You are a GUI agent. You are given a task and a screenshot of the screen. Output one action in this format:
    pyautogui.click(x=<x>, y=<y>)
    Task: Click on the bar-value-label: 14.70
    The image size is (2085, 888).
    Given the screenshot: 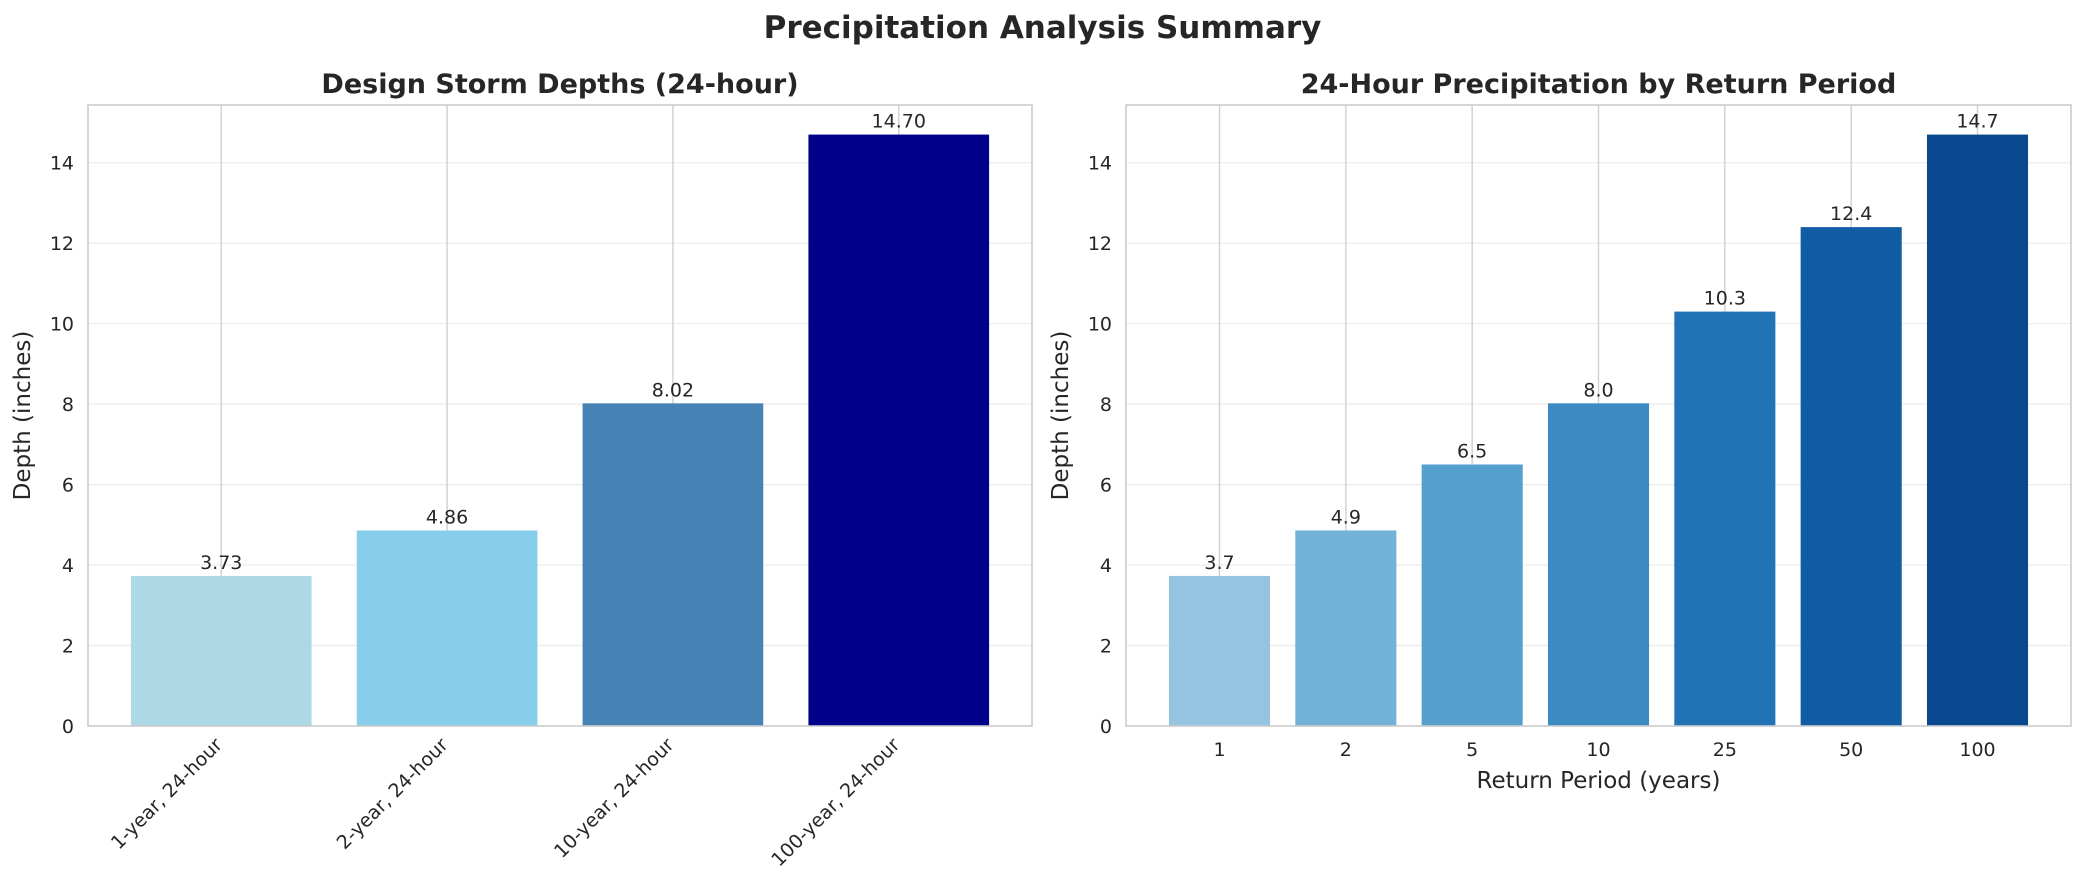 What is the action you would take?
    pyautogui.click(x=899, y=122)
    